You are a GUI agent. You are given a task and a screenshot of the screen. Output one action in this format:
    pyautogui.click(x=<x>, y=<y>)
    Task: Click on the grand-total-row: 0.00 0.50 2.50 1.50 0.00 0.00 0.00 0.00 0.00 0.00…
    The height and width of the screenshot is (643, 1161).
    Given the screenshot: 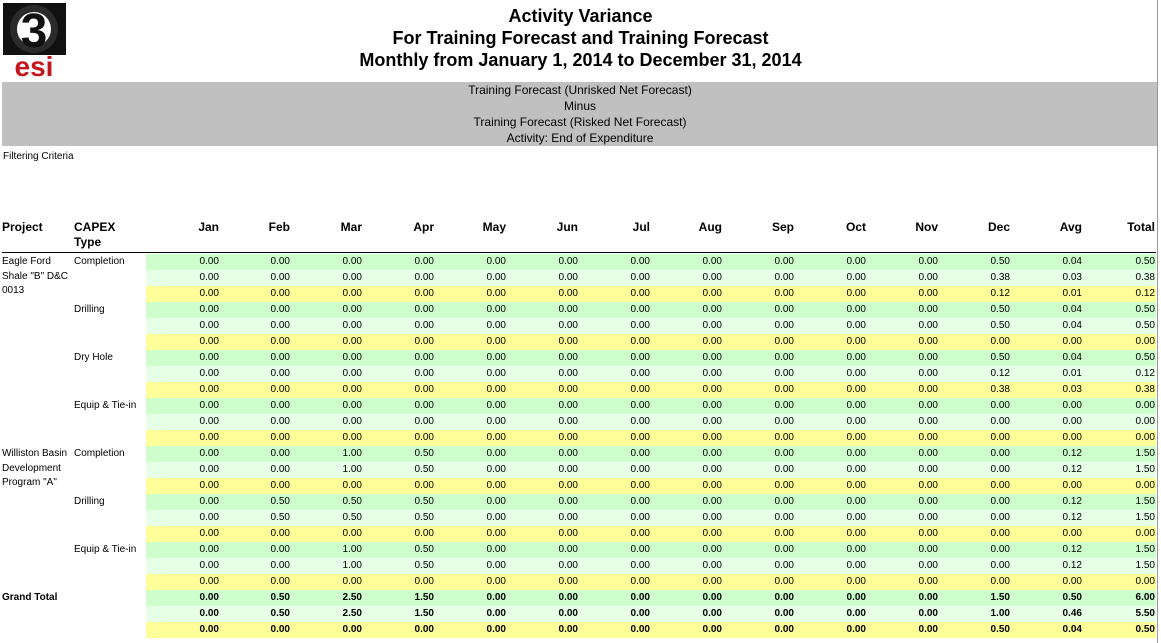 What is the action you would take?
    pyautogui.click(x=580, y=614)
    